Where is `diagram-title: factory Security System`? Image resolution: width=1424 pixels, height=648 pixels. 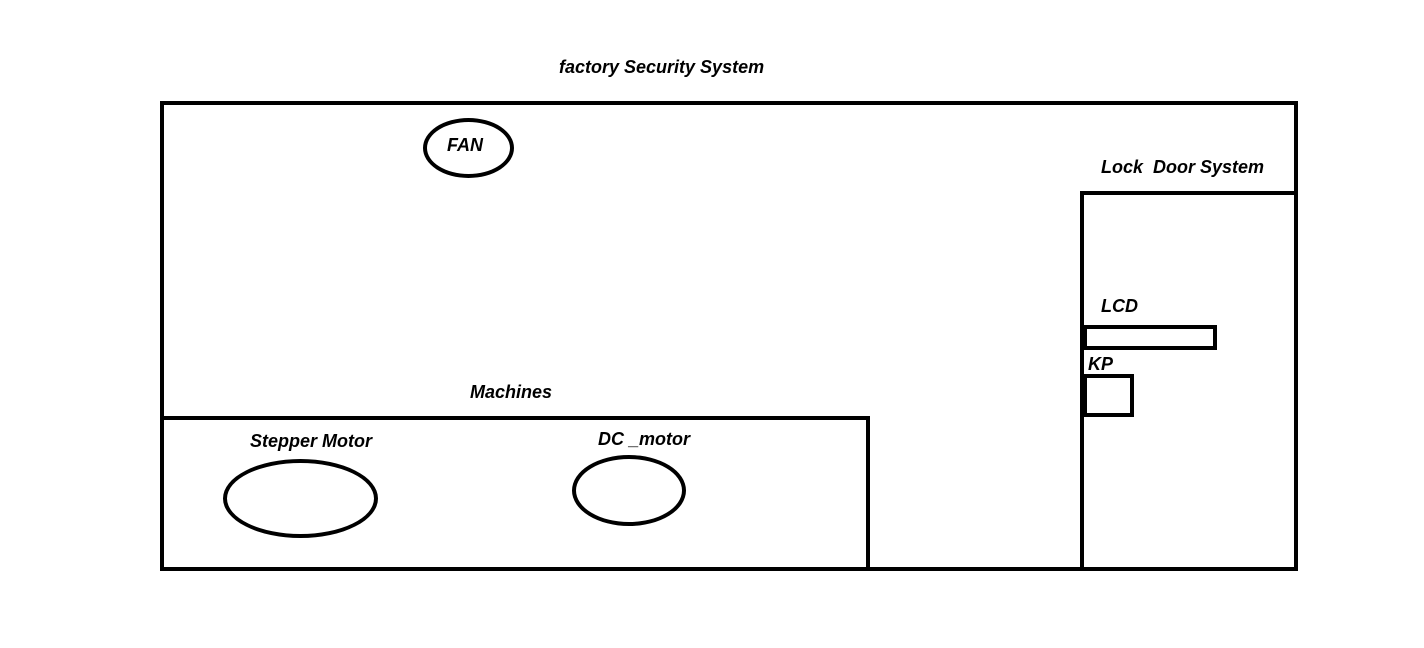
diagram-title: factory Security System is located at coordinates (662, 67).